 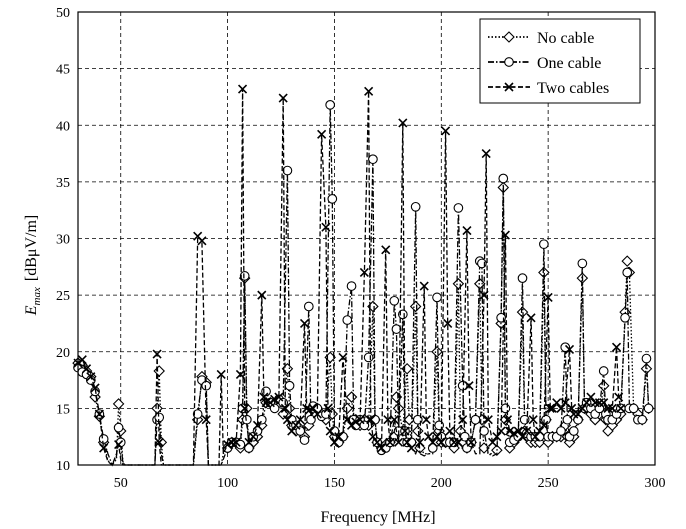 I want to click on legend-item-two-cables: Two cables, so click(x=548, y=88).